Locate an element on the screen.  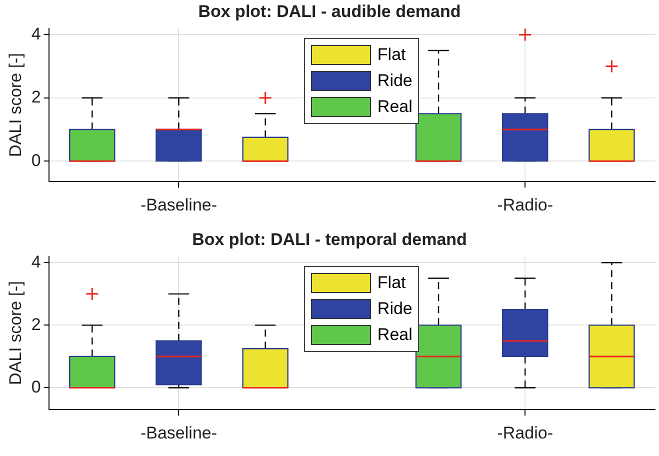
chart-title: Box plot: DALI - temporal demand is located at coordinates (329, 239).